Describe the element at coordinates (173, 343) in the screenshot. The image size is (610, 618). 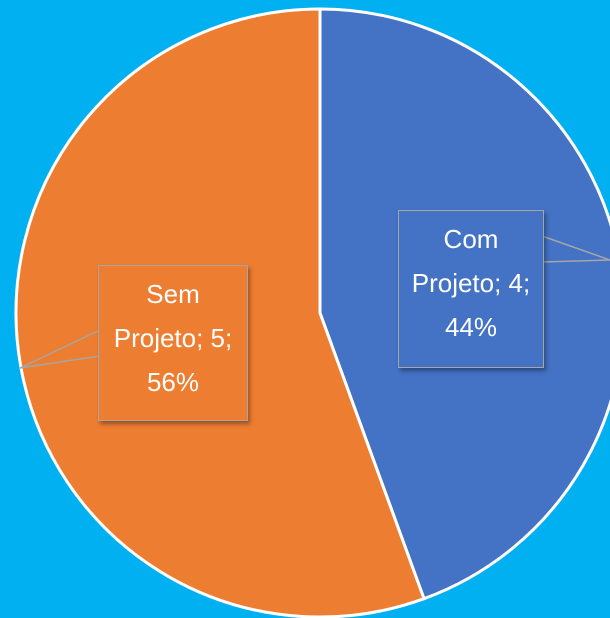
I see `data-label: Sem Projeto; 5; 56%` at that location.